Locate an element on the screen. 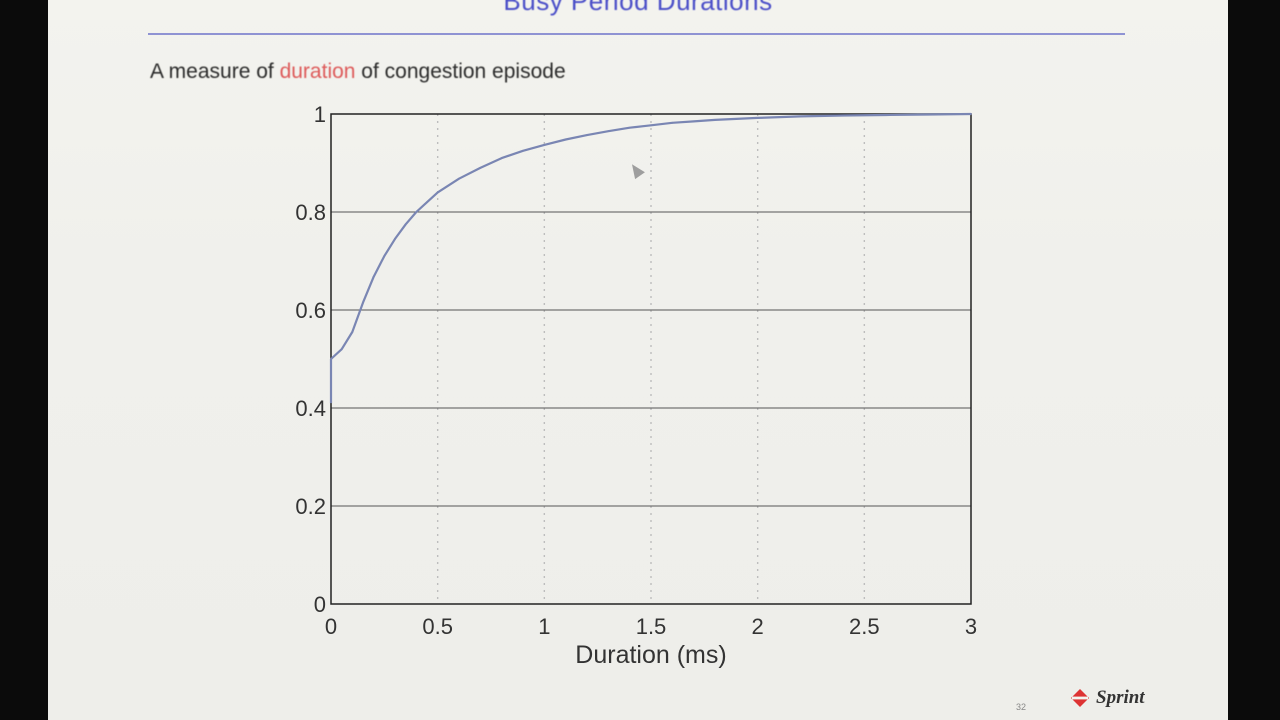  x-tick-label: 1 is located at coordinates (544, 626).